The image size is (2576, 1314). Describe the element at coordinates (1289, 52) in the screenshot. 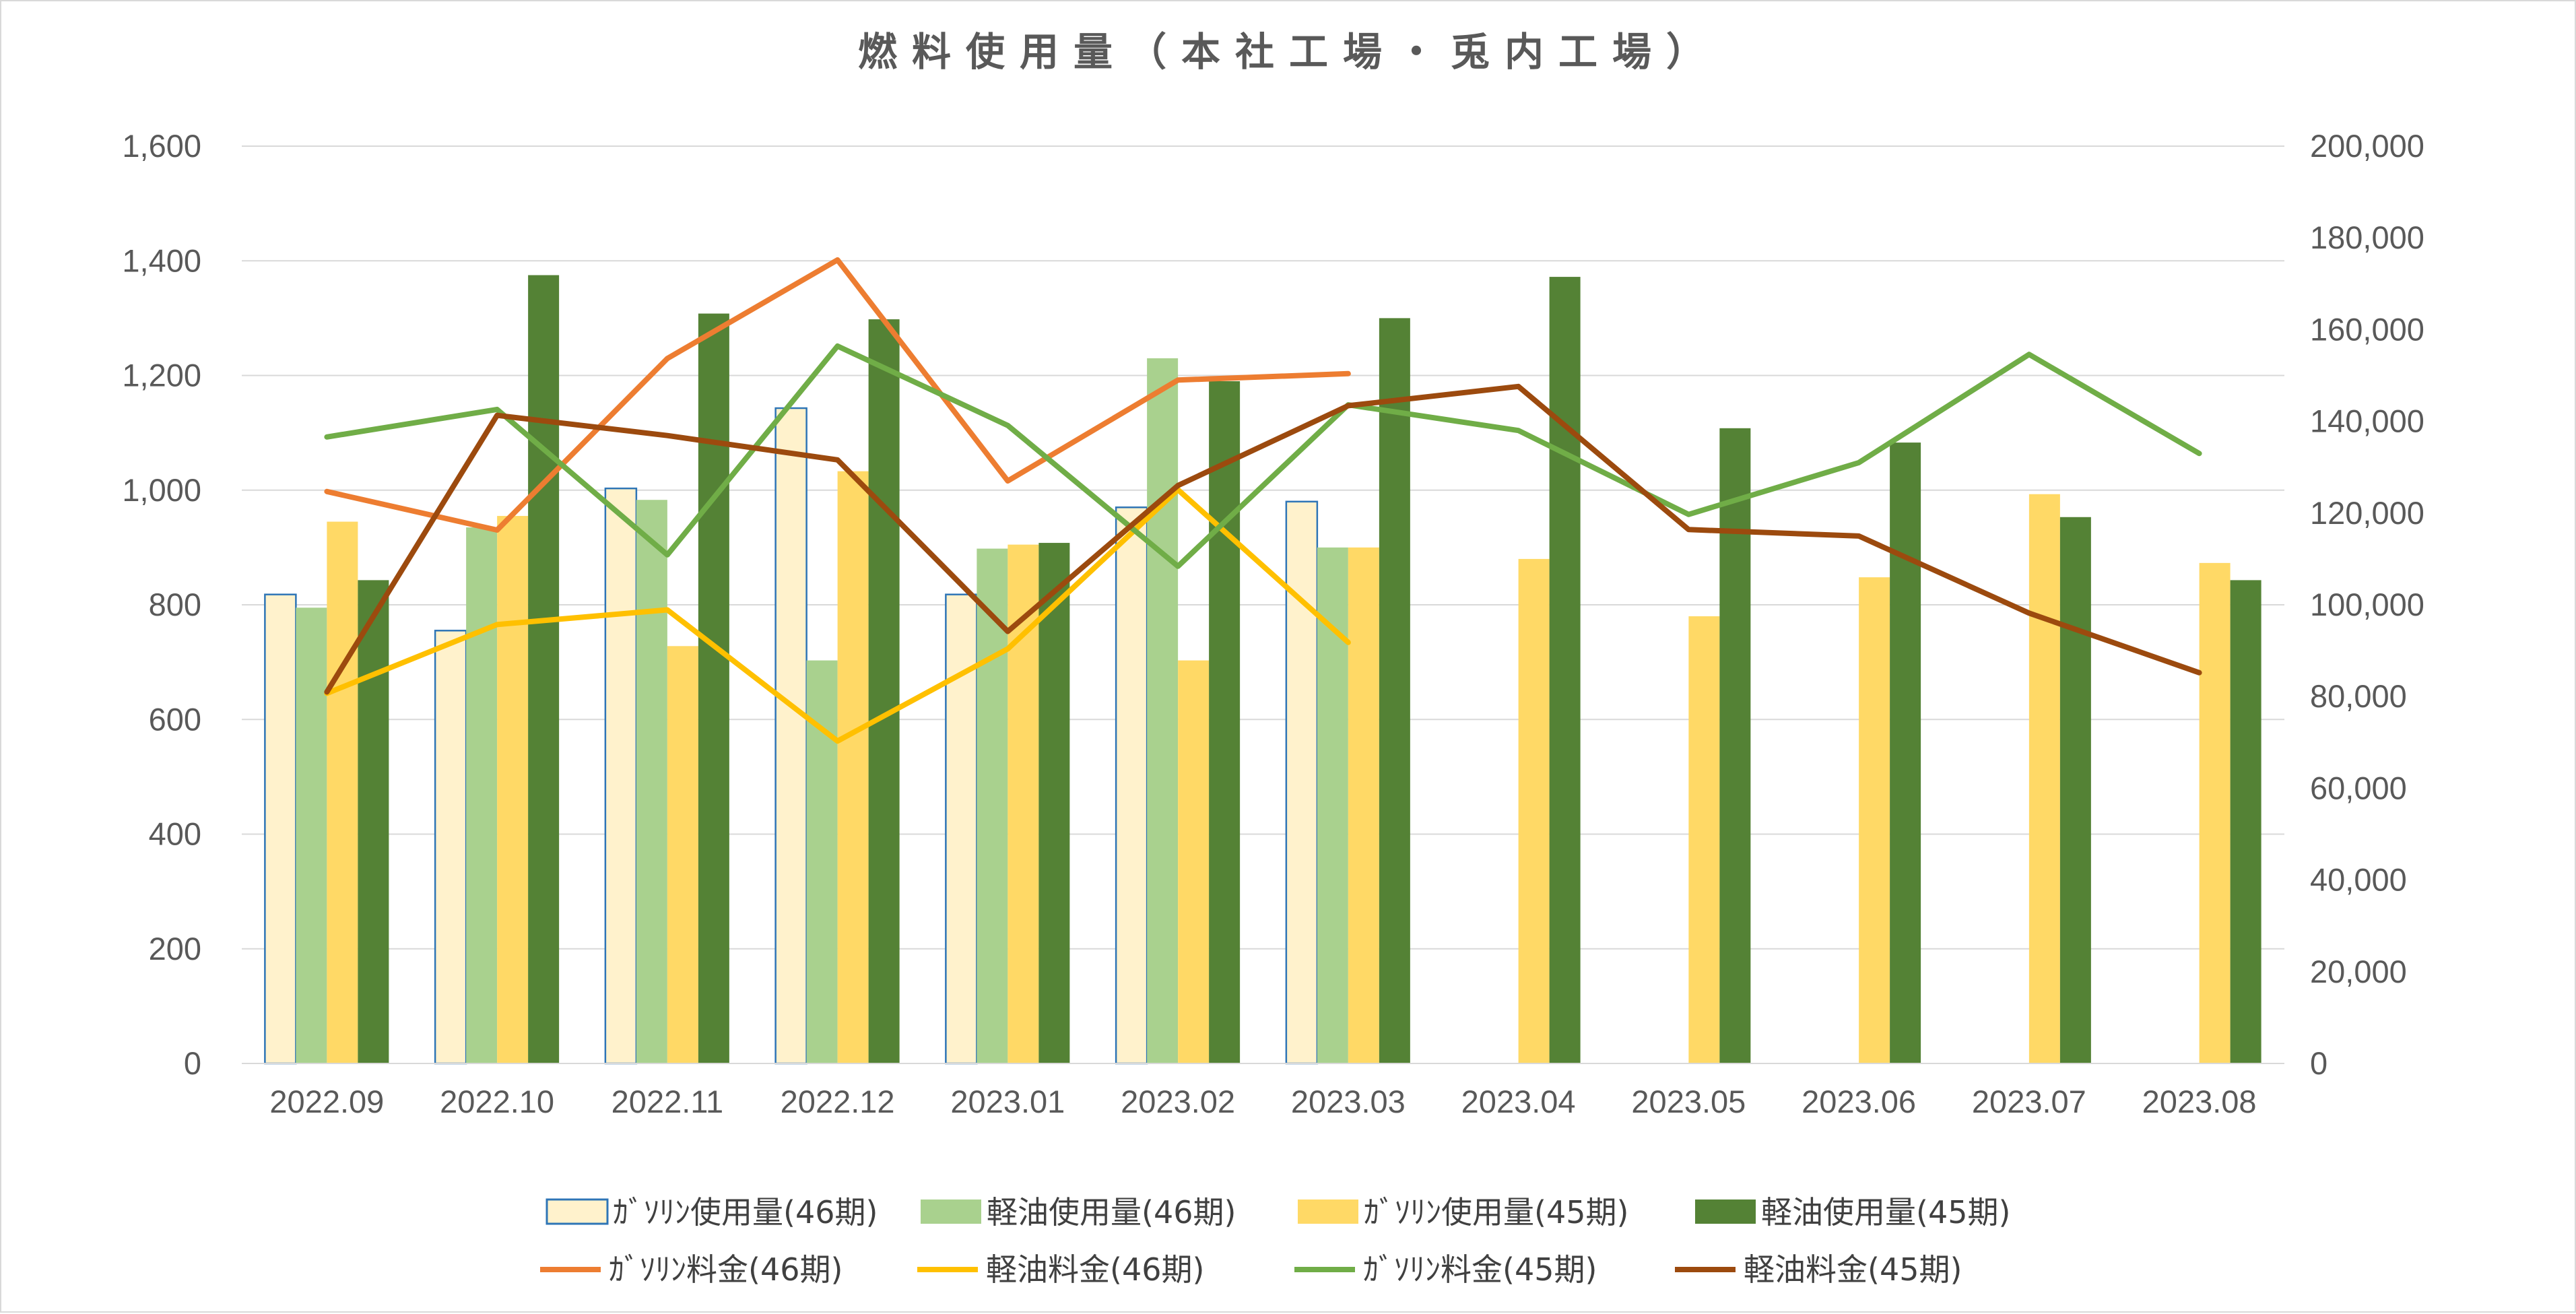

I see `chart-title: 燃料使用量（本社工場・兎内工場）` at that location.